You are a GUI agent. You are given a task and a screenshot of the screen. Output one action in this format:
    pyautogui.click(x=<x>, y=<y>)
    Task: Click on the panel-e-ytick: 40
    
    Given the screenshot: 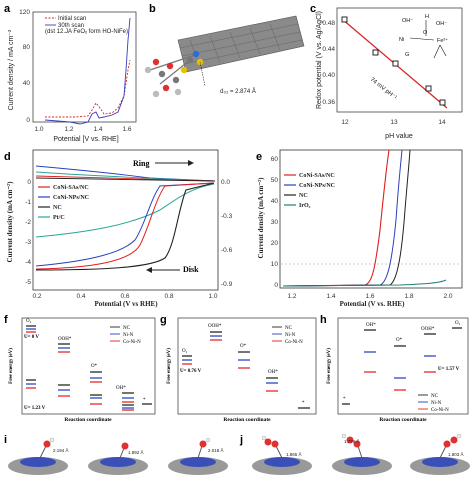 What is the action you would take?
    pyautogui.click(x=275, y=201)
    